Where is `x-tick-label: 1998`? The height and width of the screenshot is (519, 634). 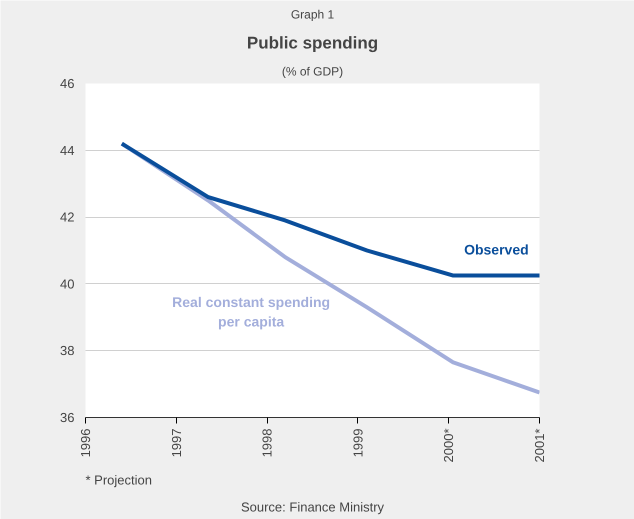
x-tick-label: 1998 is located at coordinates (267, 443).